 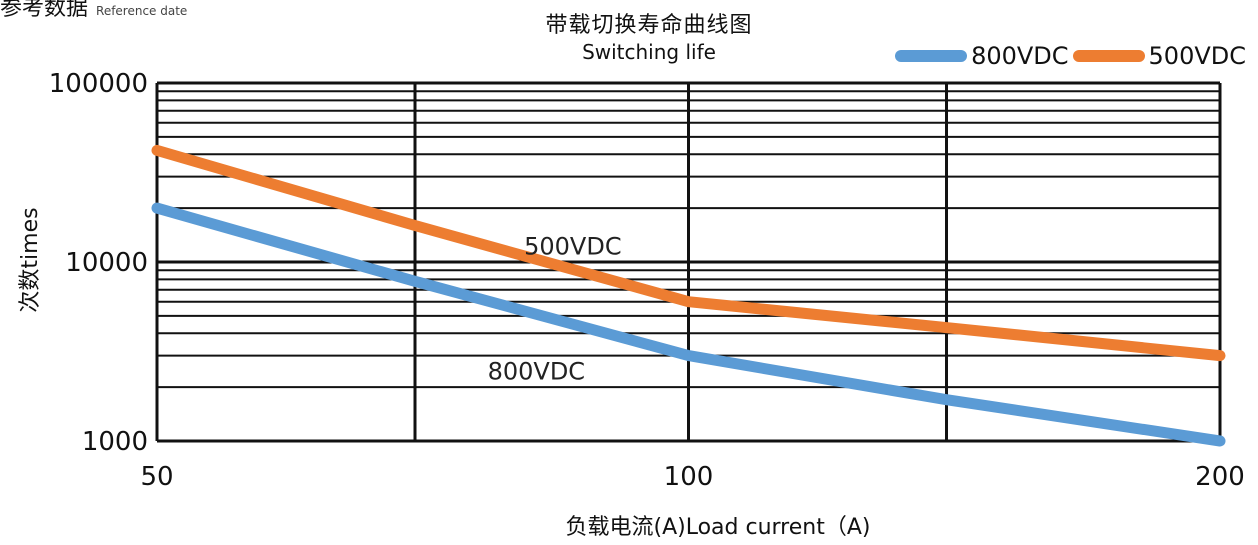 What do you see at coordinates (689, 477) in the screenshot?
I see `x-tick-label: 100` at bounding box center [689, 477].